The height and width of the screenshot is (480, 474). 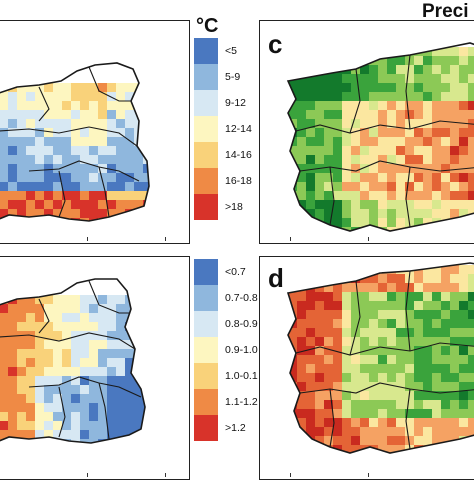 I want to click on region-borders-b, so click(x=71, y=360).